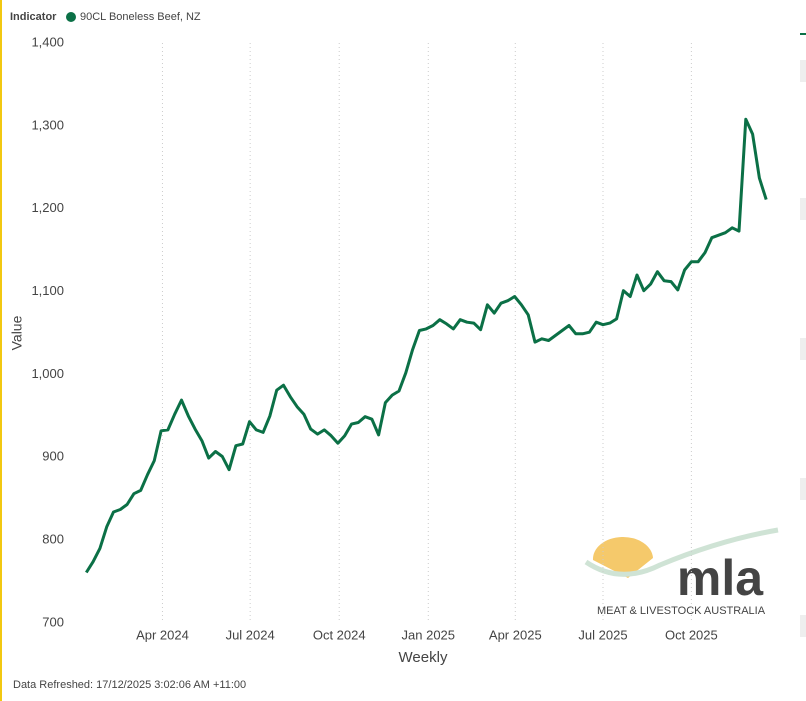  I want to click on y-tick-label: 1,100, so click(47, 290).